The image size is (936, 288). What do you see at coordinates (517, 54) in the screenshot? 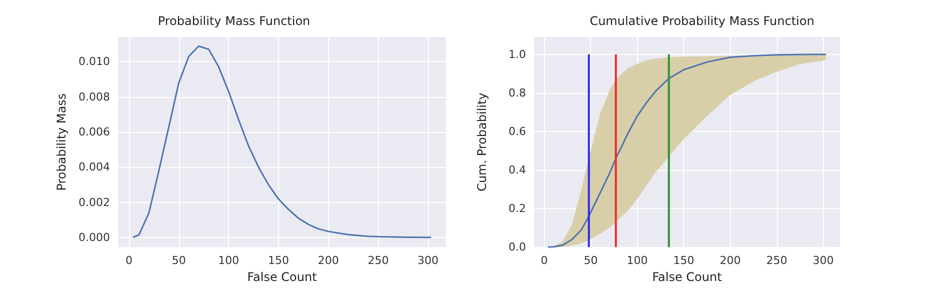
I see `y-tick-label: 1.0` at bounding box center [517, 54].